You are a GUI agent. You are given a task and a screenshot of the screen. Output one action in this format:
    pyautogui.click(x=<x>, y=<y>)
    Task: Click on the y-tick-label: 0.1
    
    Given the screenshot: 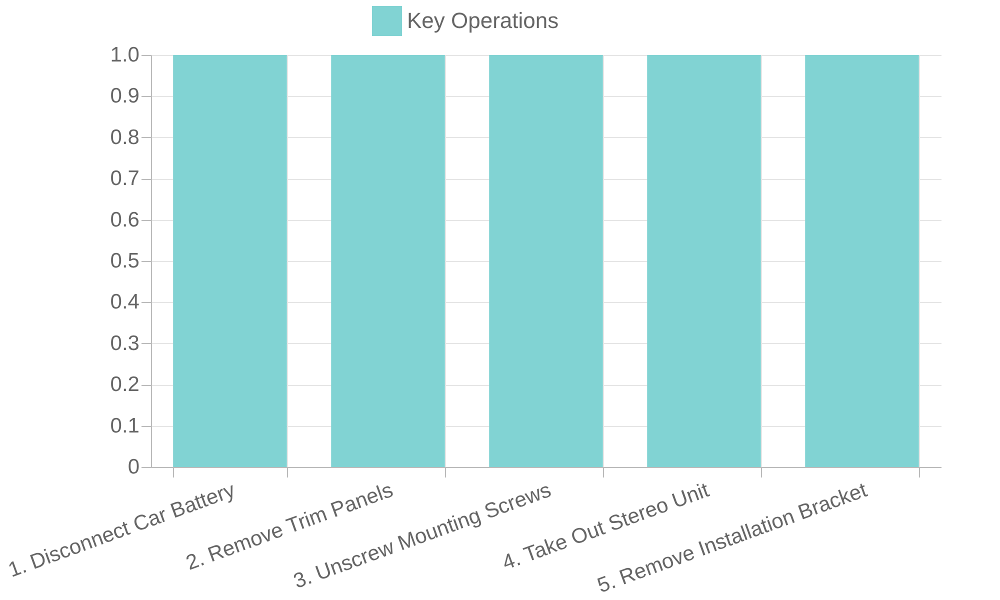 What is the action you would take?
    pyautogui.click(x=125, y=426)
    